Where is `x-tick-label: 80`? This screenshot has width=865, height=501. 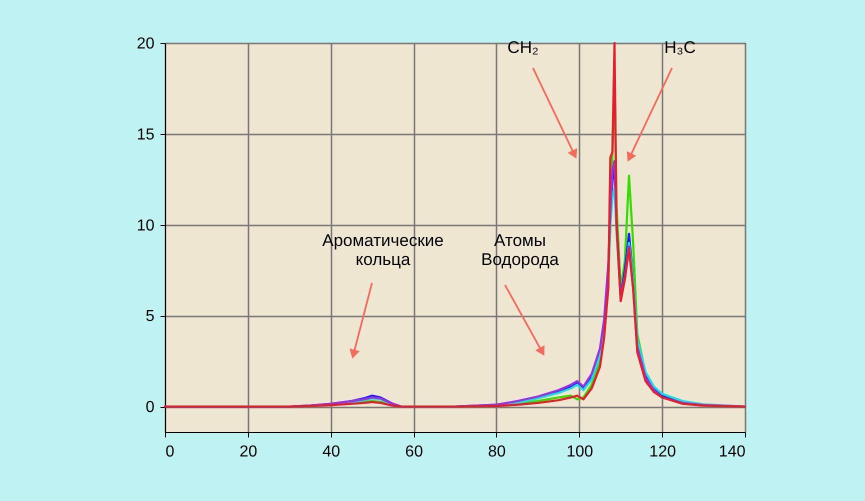 x-tick-label: 80 is located at coordinates (497, 452).